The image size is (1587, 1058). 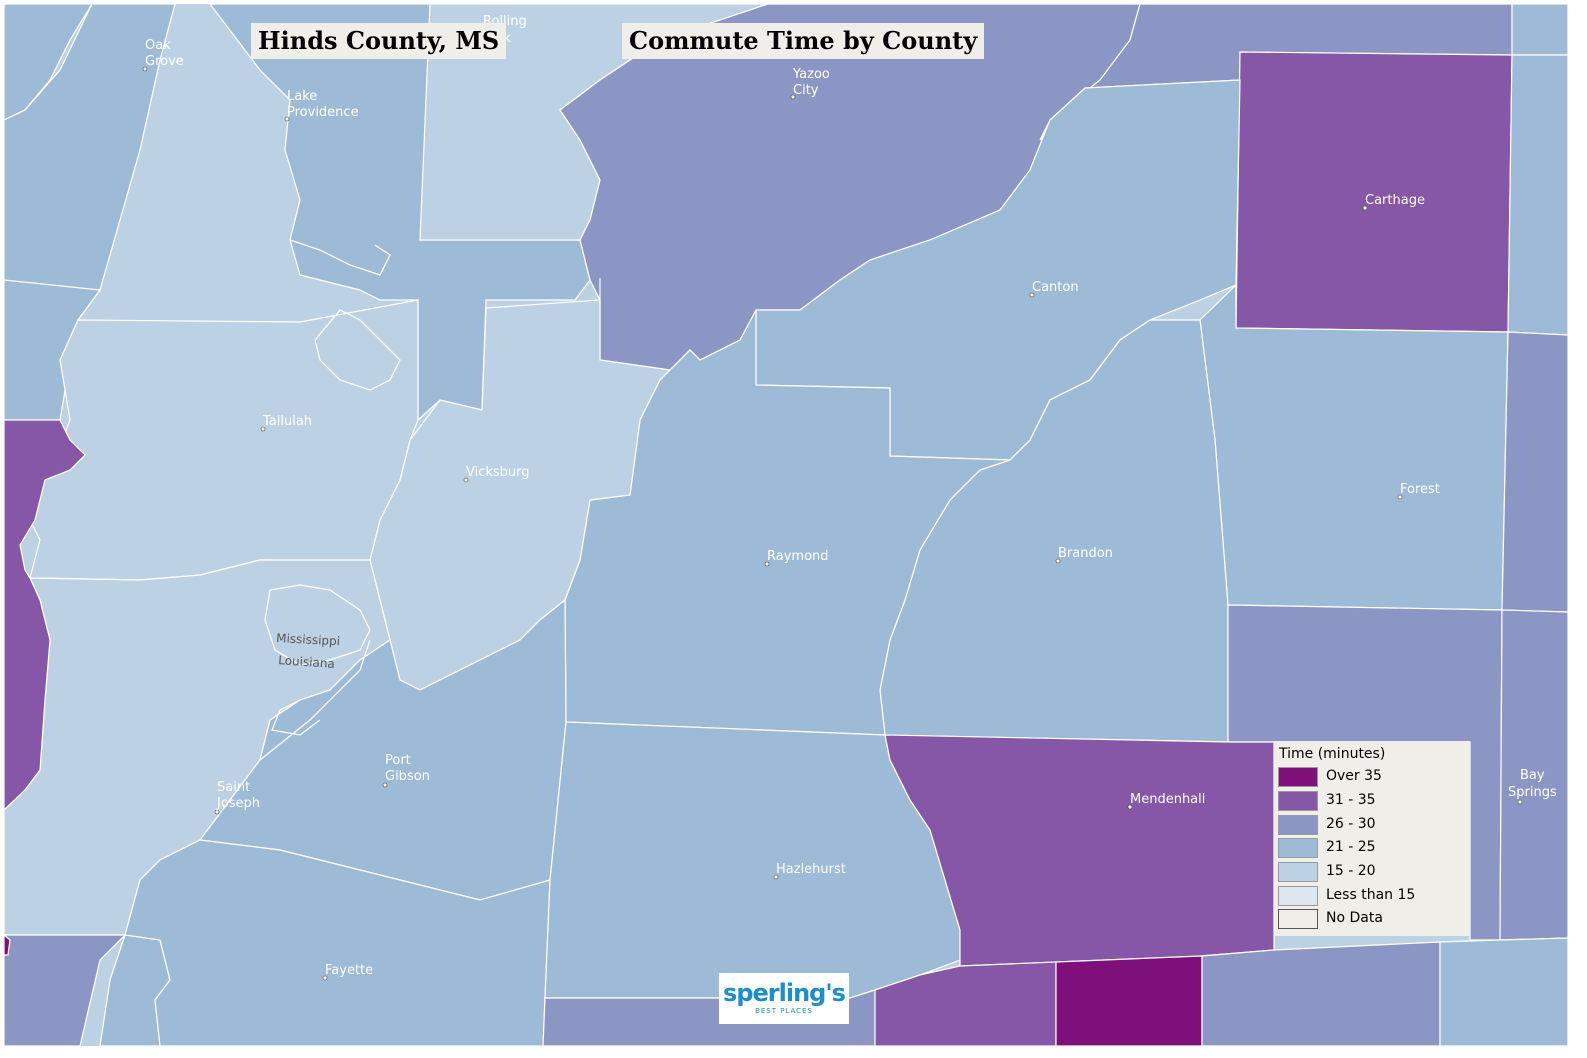 What do you see at coordinates (1129, 1000) in the screenshot?
I see `county-jefferson-davis` at bounding box center [1129, 1000].